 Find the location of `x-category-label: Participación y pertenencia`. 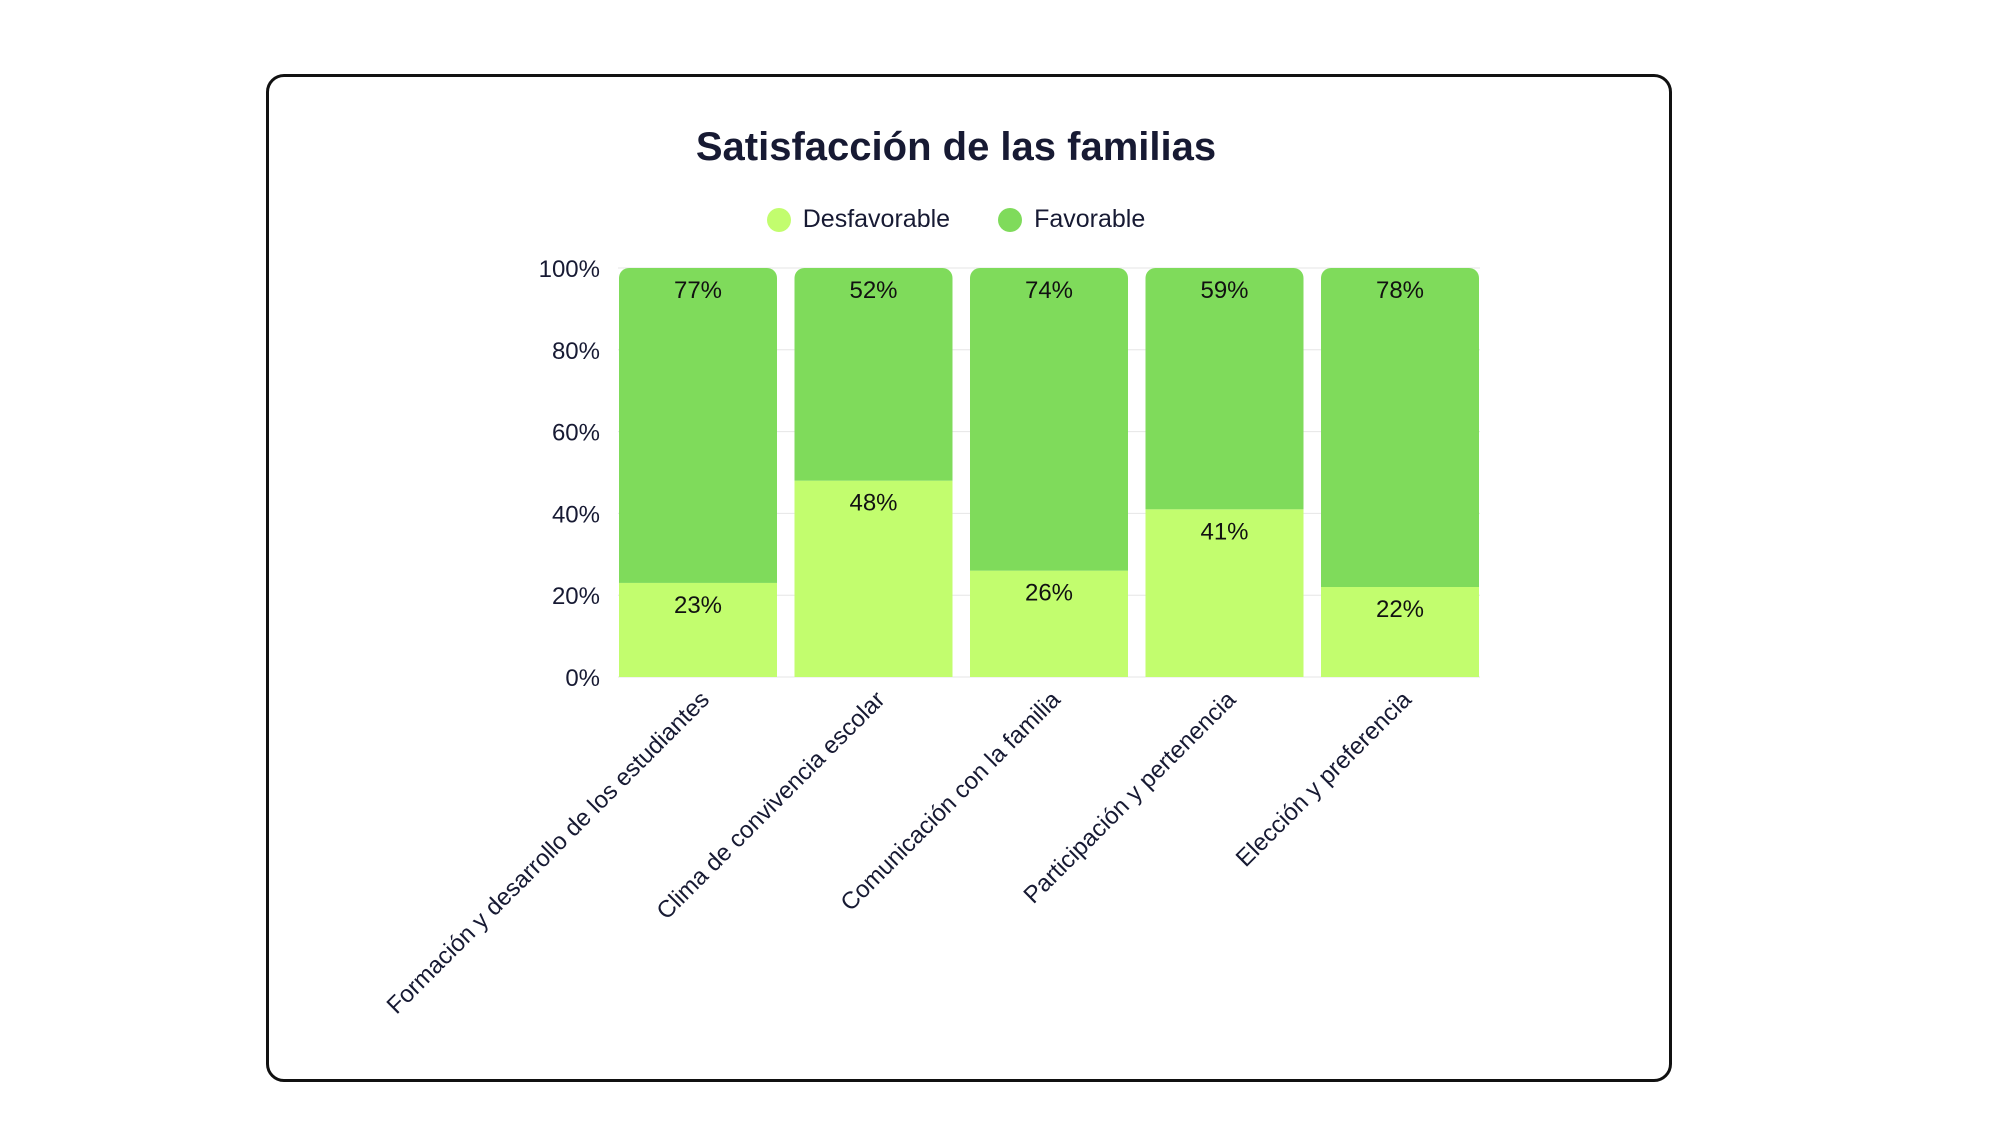

x-category-label: Participación y pertenencia is located at coordinates (1130, 797).